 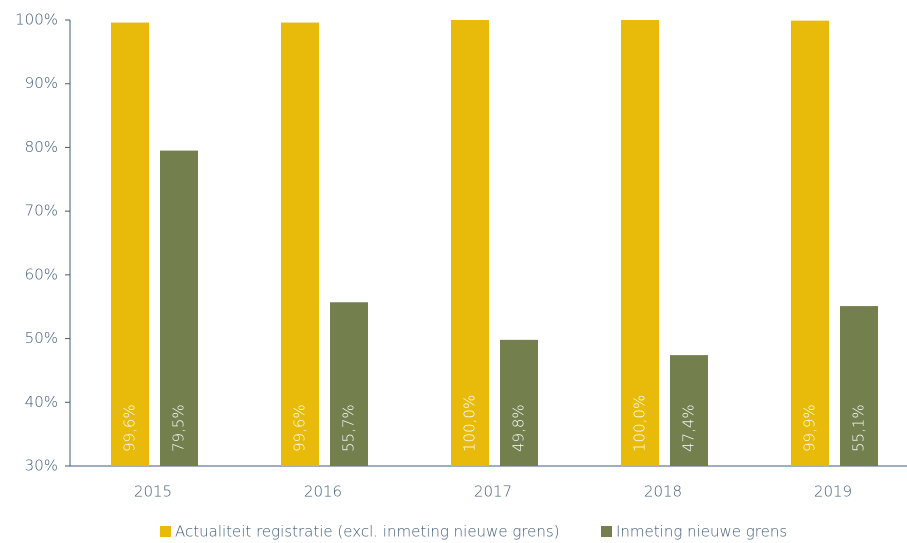 What do you see at coordinates (859, 428) in the screenshot?
I see `value-label: 55,1%` at bounding box center [859, 428].